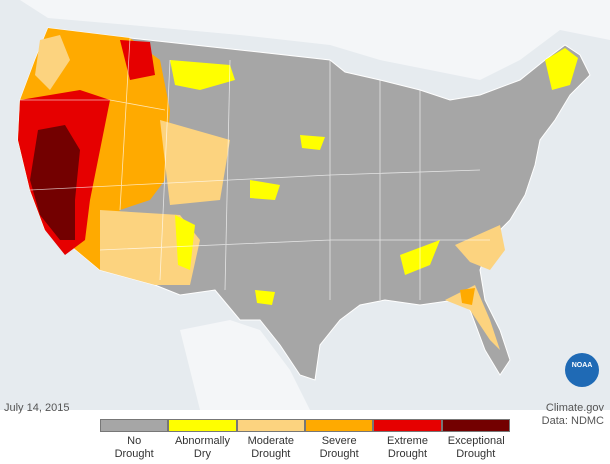  I want to click on legend-item: Abnormally Dry, so click(202, 440).